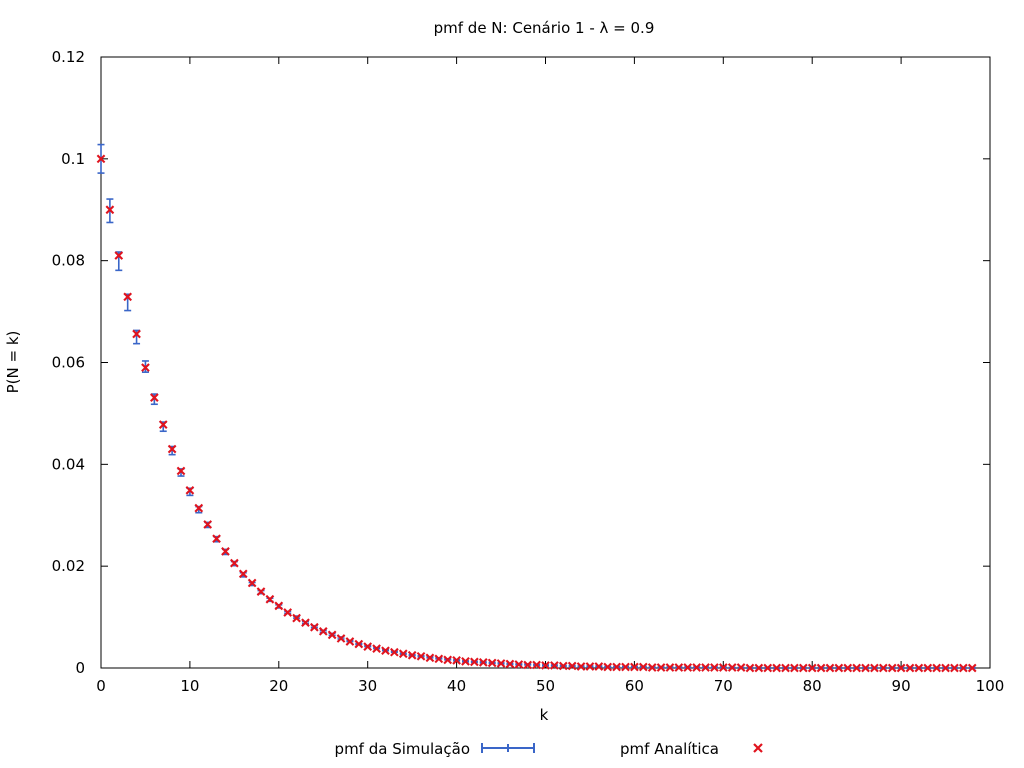 Image resolution: width=1024 pixels, height=768 pixels. Describe the element at coordinates (73, 159) in the screenshot. I see `y-tick-label: 0.1` at that location.